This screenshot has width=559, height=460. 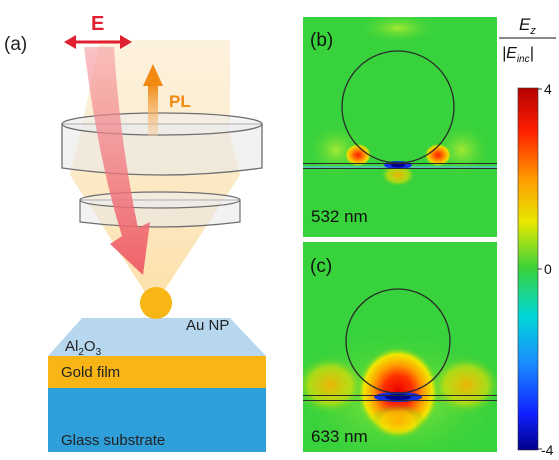 I want to click on oxide-layer, so click(x=157, y=337).